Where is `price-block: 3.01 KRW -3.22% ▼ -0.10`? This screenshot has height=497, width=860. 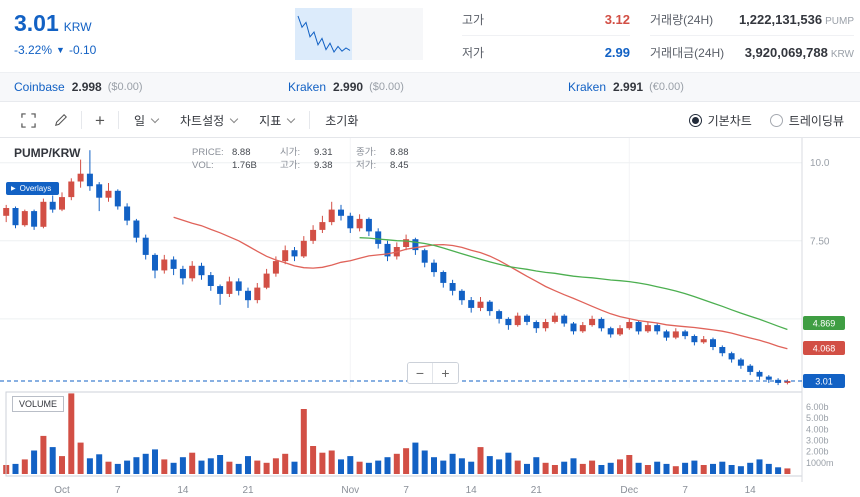 price-block: 3.01 KRW -3.22% ▼ -0.10 is located at coordinates (55, 33).